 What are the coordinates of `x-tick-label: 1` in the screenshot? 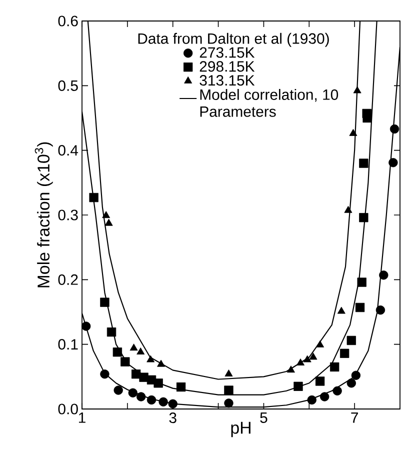 It's located at (82, 417).